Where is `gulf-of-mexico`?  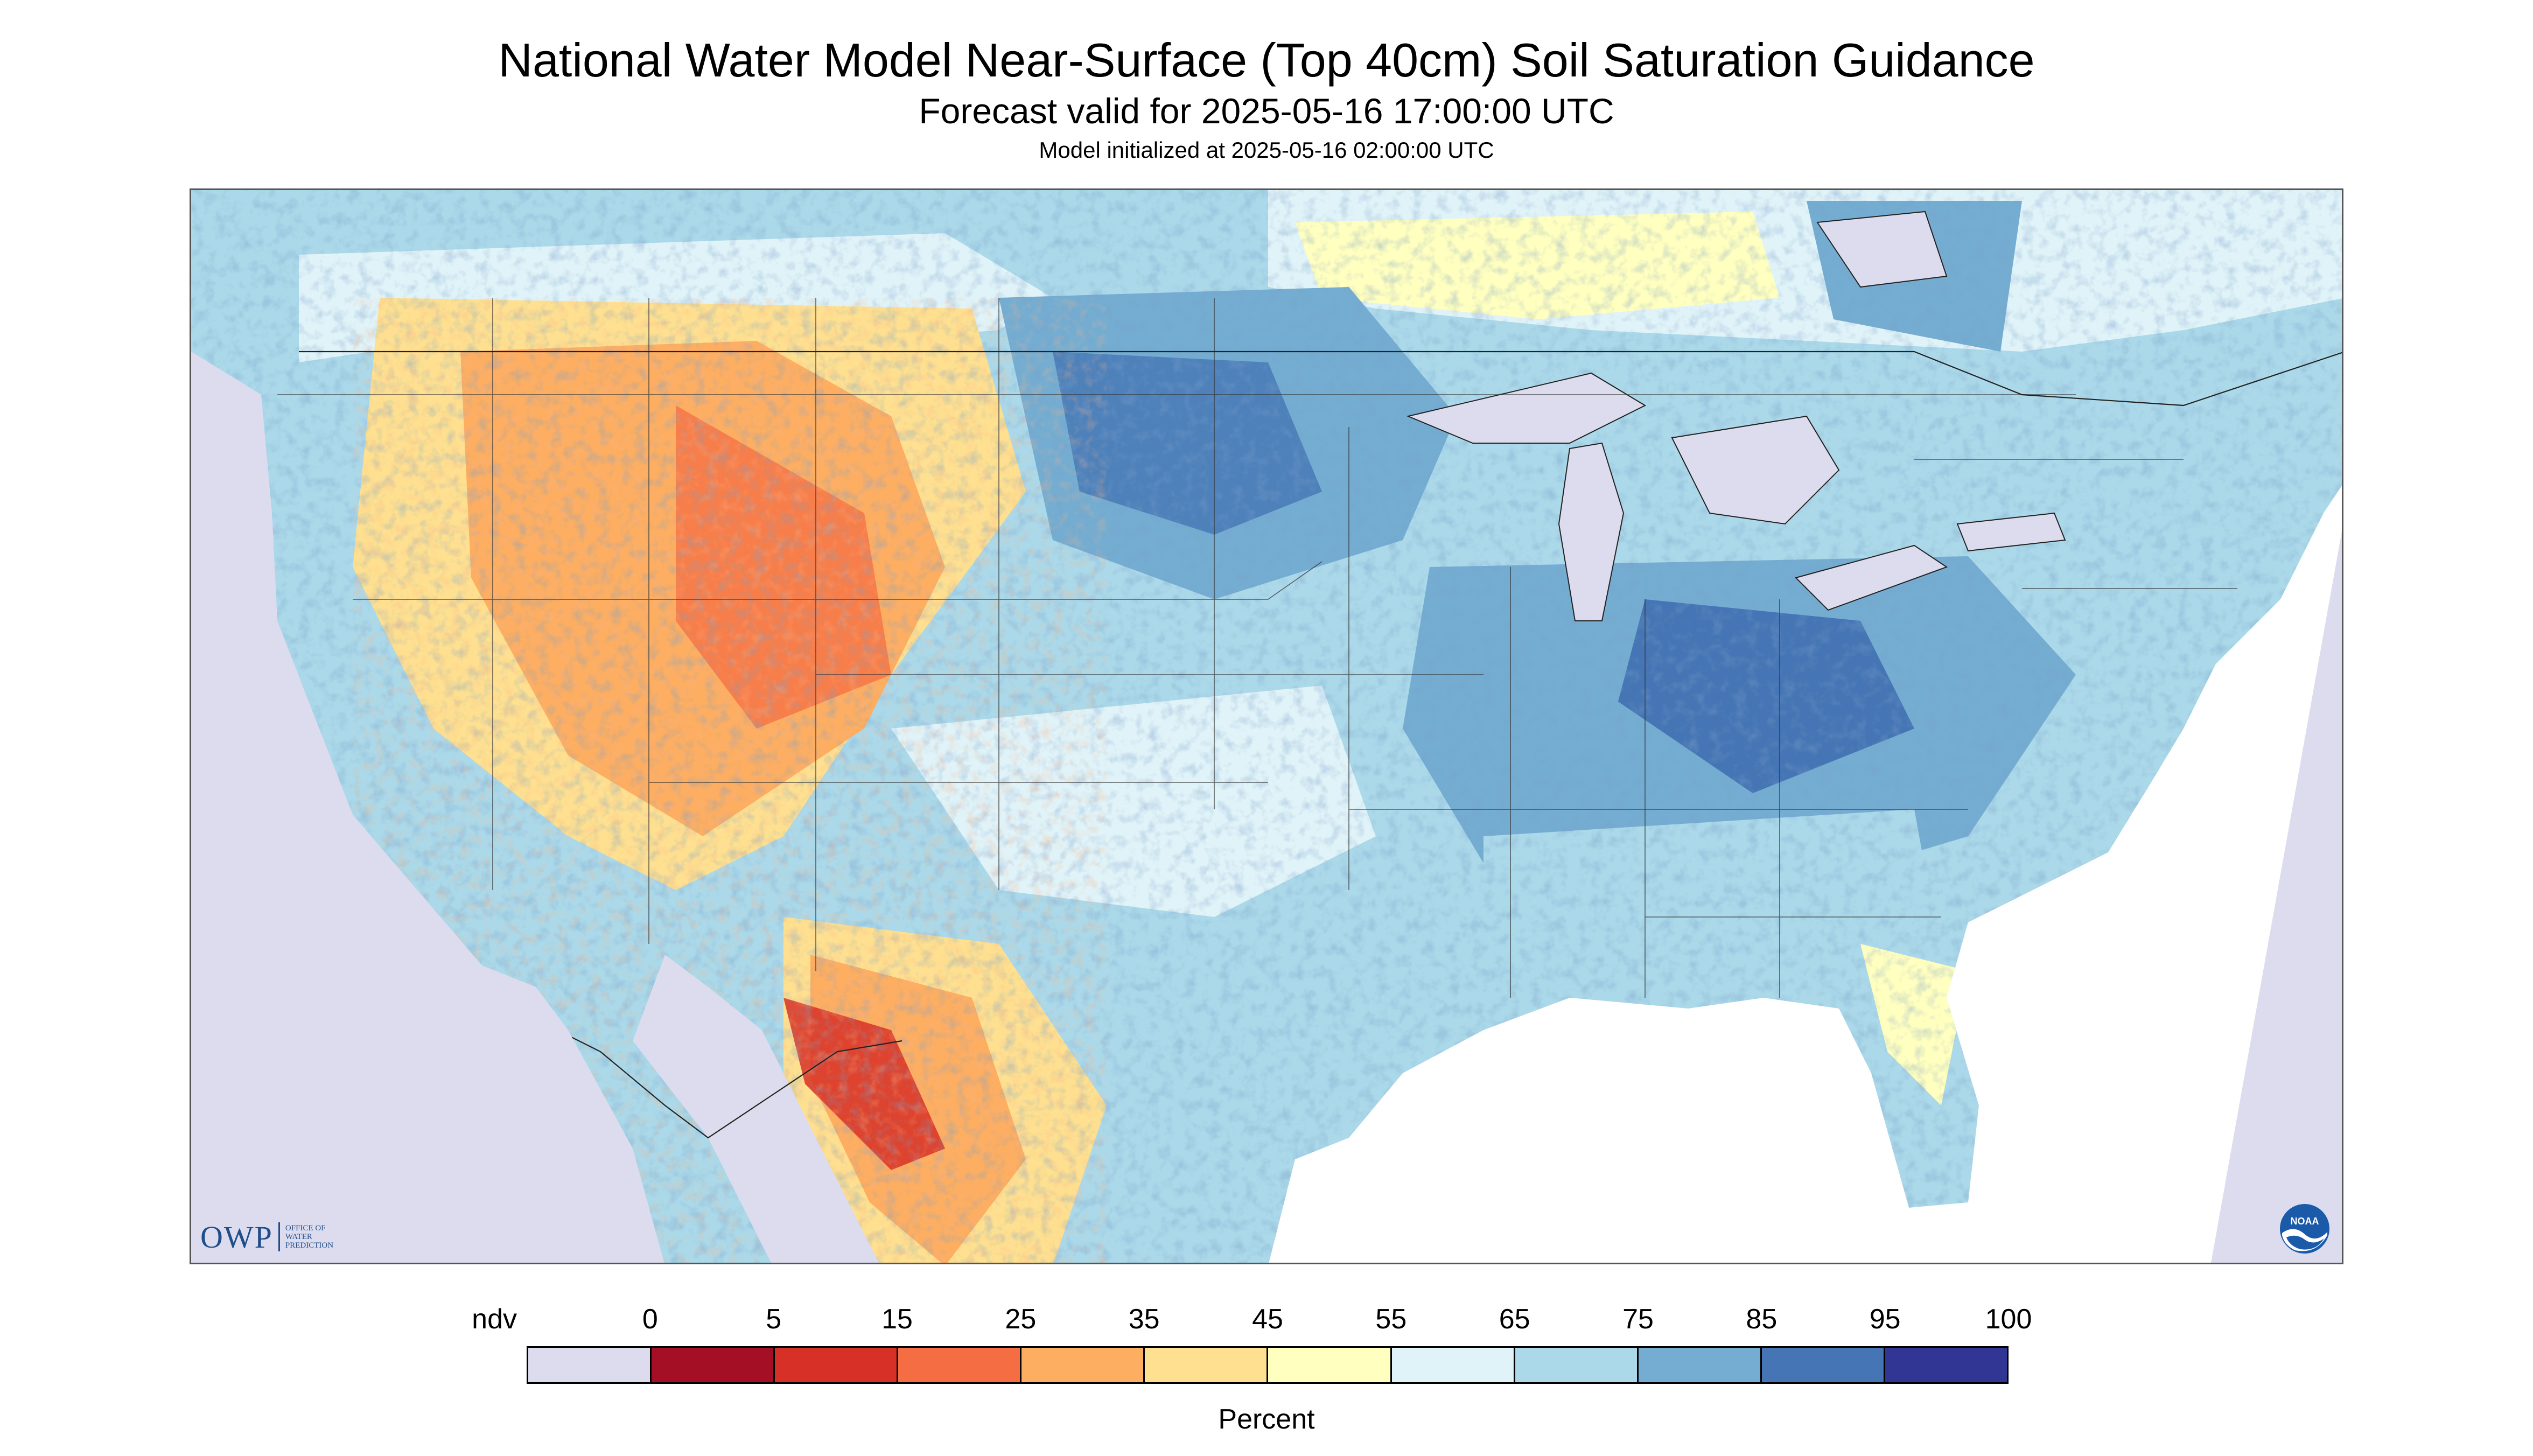
gulf-of-mexico is located at coordinates (1589, 1130).